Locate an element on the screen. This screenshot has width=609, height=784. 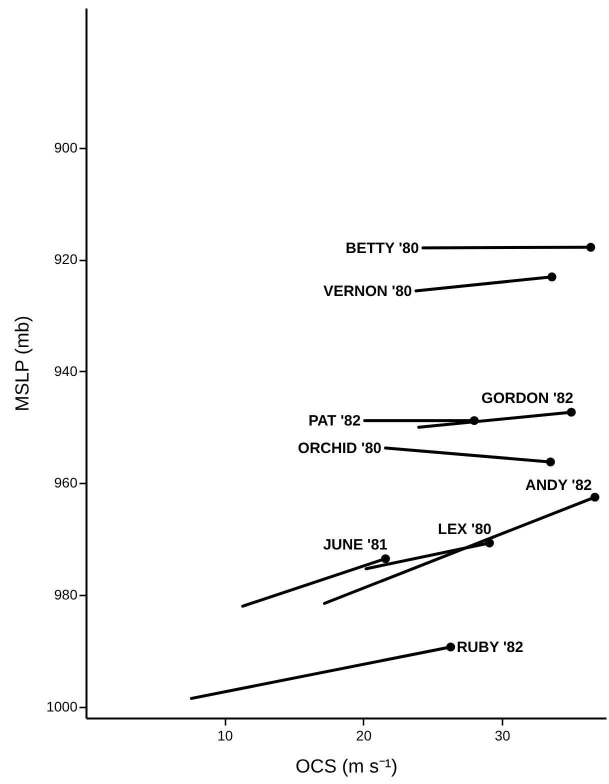
x-tick-label: 30 is located at coordinates (502, 736).